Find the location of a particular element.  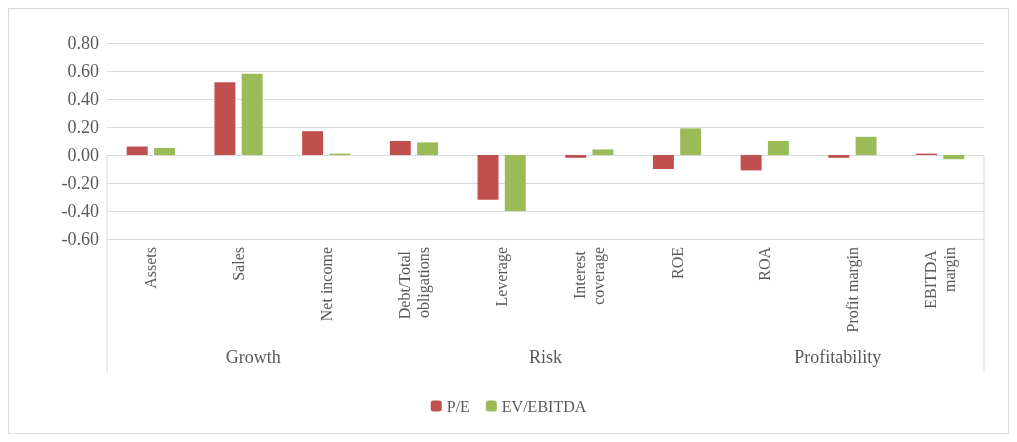

x-tick-label: Debt/Total obligations is located at coordinates (414, 283).